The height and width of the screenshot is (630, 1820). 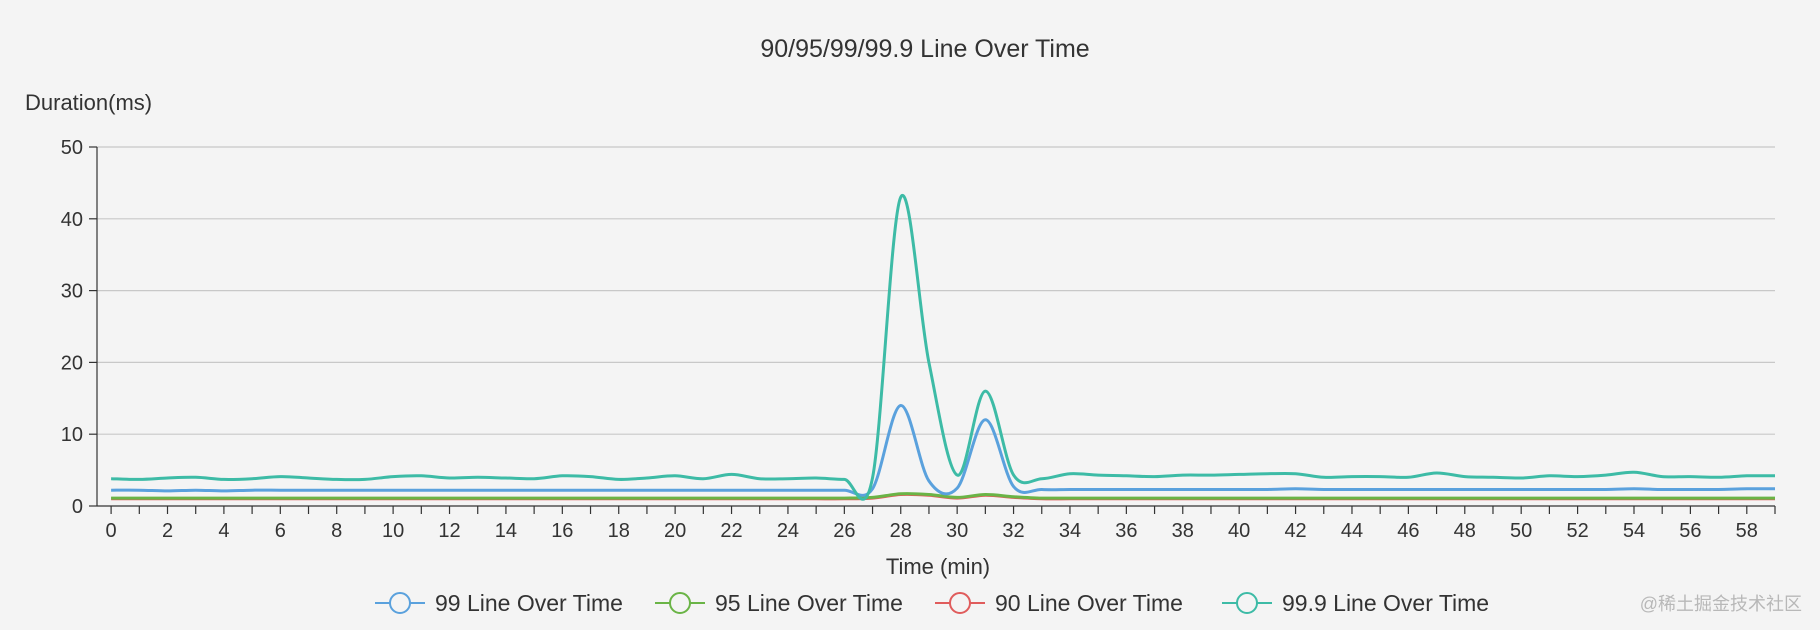 What do you see at coordinates (1747, 531) in the screenshot?
I see `x-tick-label: 58` at bounding box center [1747, 531].